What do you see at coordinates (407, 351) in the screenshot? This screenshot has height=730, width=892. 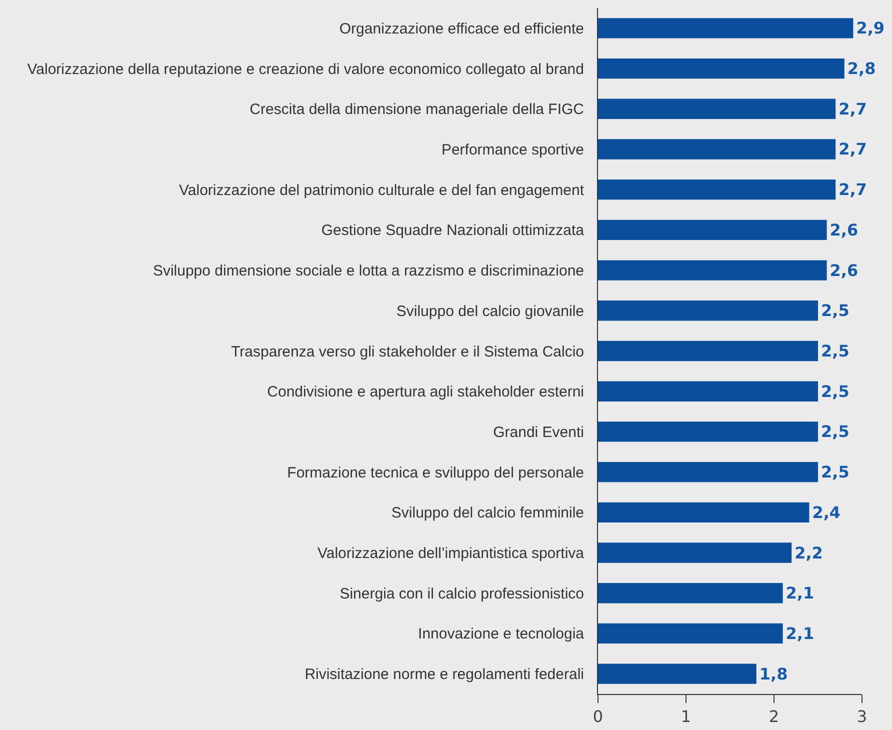 I see `y-tick-label: Trasparenza verso gli stakeholder e il Sistema Calcio` at bounding box center [407, 351].